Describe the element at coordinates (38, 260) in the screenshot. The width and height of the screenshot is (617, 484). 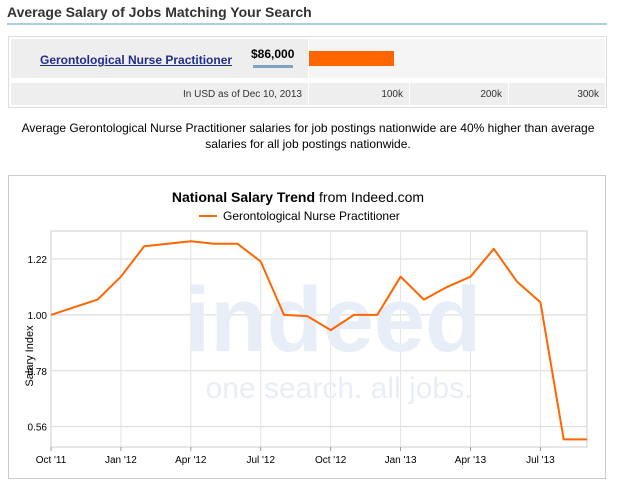
I see `y-tick-label: 1.22` at that location.